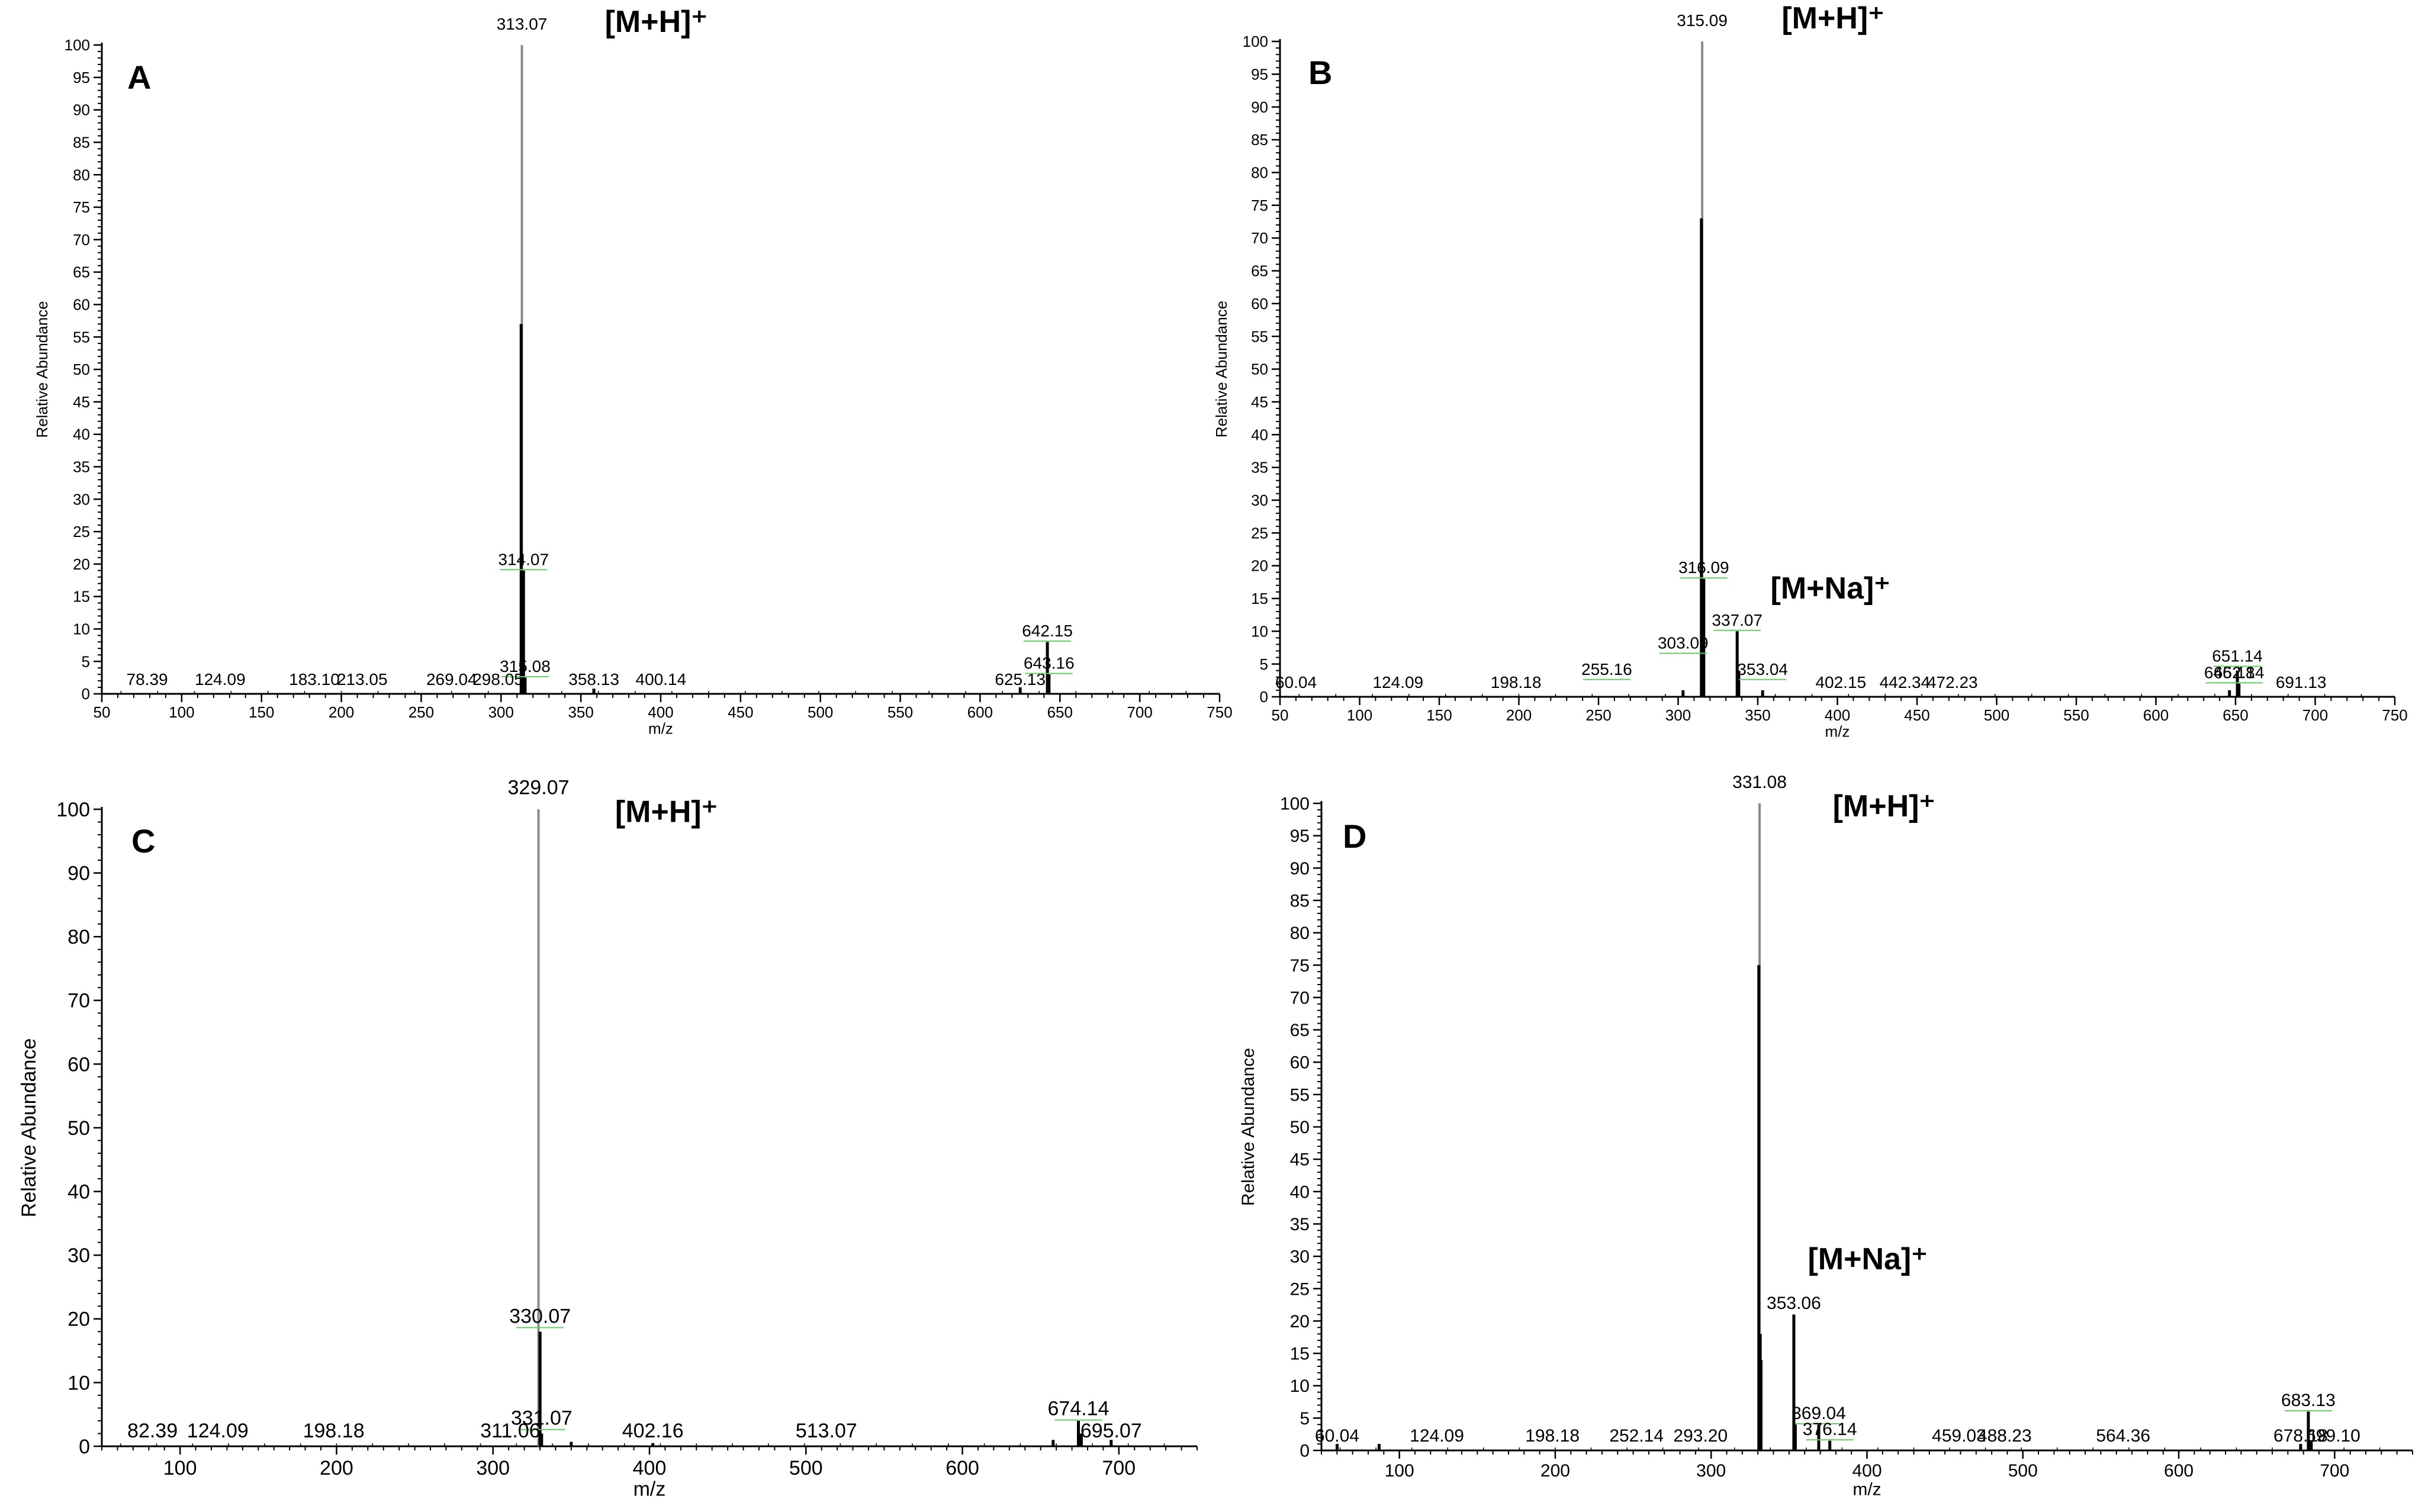  Describe the element at coordinates (1759, 782) in the screenshot. I see `peak-label: 331.08` at that location.